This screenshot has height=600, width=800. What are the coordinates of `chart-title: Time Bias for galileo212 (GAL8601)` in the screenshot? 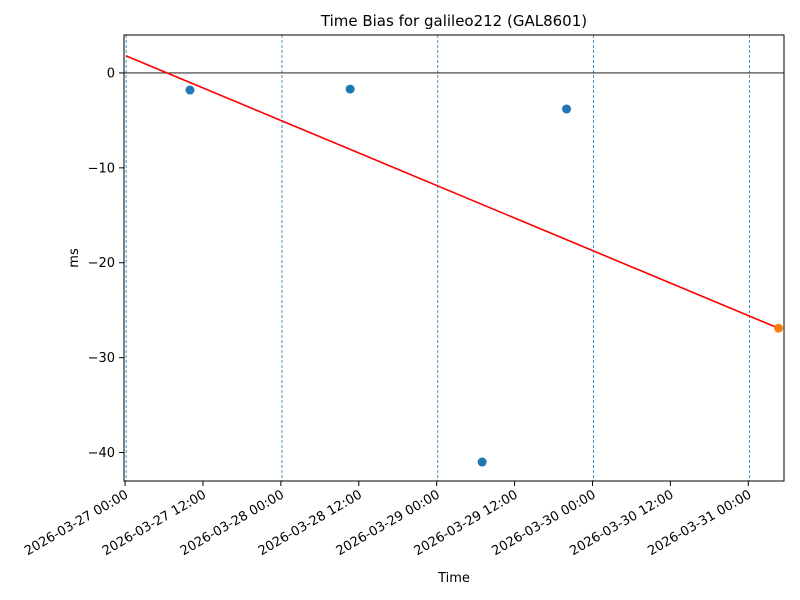 It's located at (453, 21).